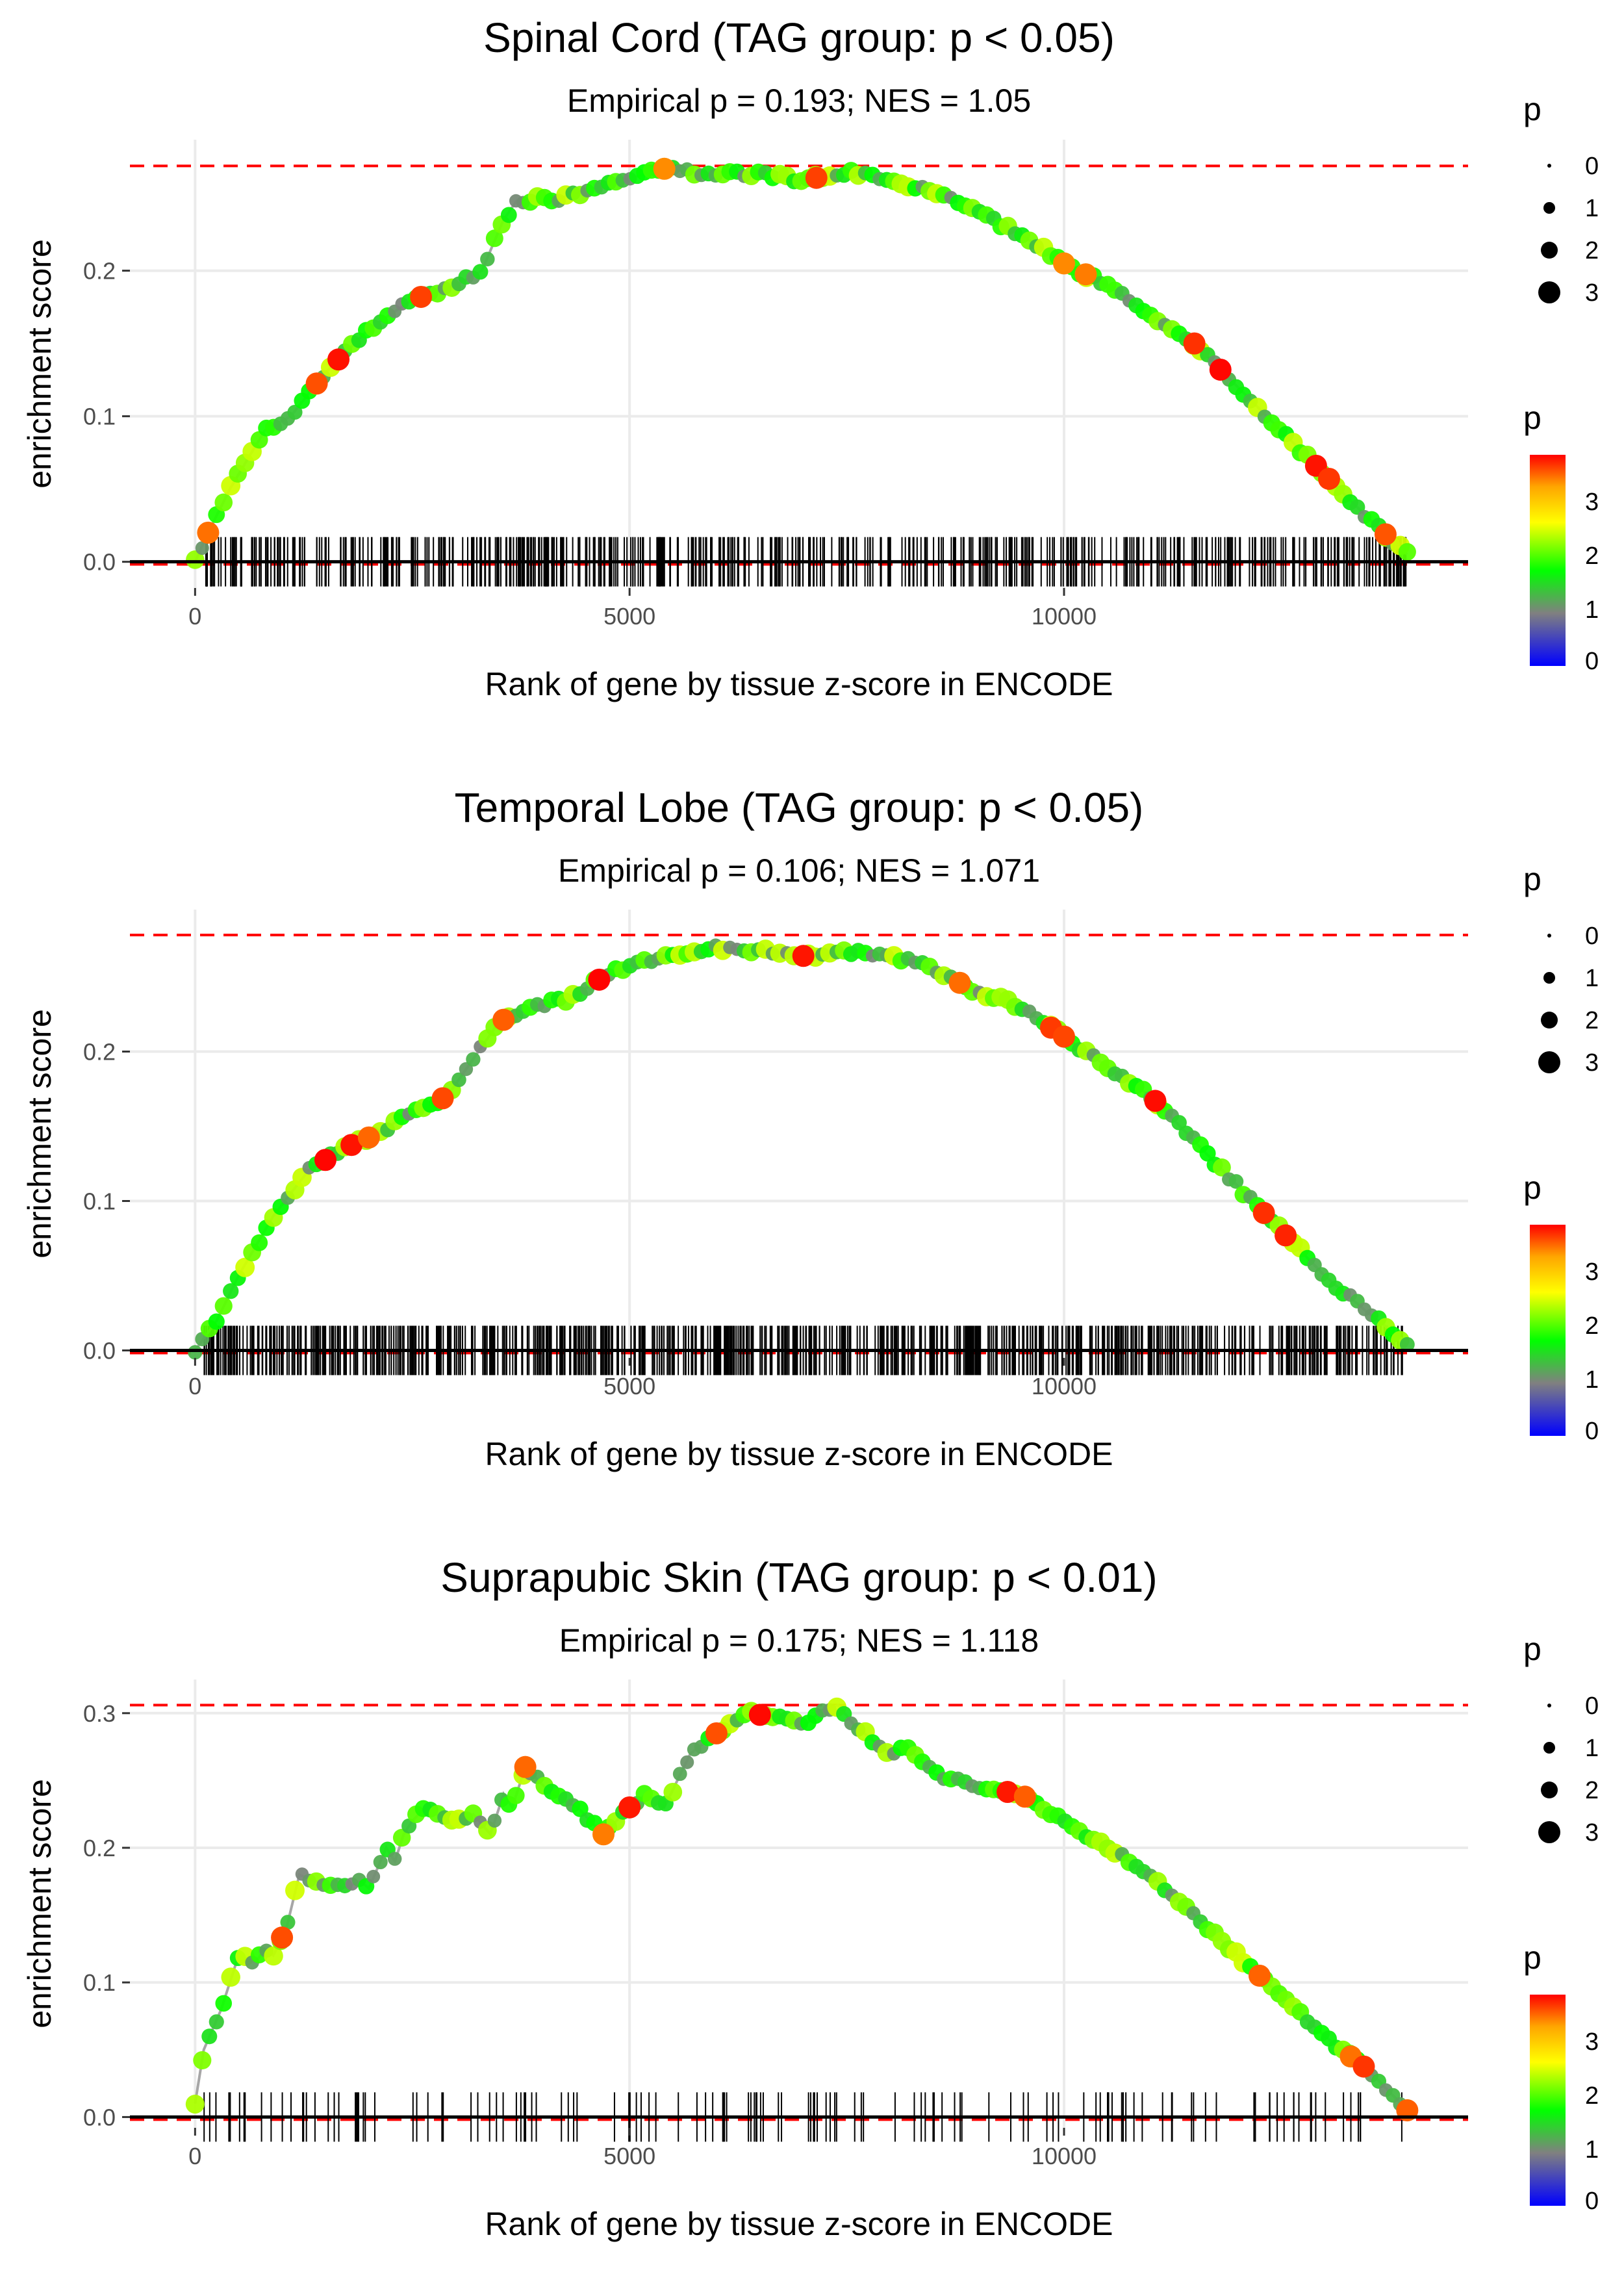 The height and width of the screenshot is (2274, 1624). What do you see at coordinates (1548, 2100) in the screenshot?
I see `color-legend-bar` at bounding box center [1548, 2100].